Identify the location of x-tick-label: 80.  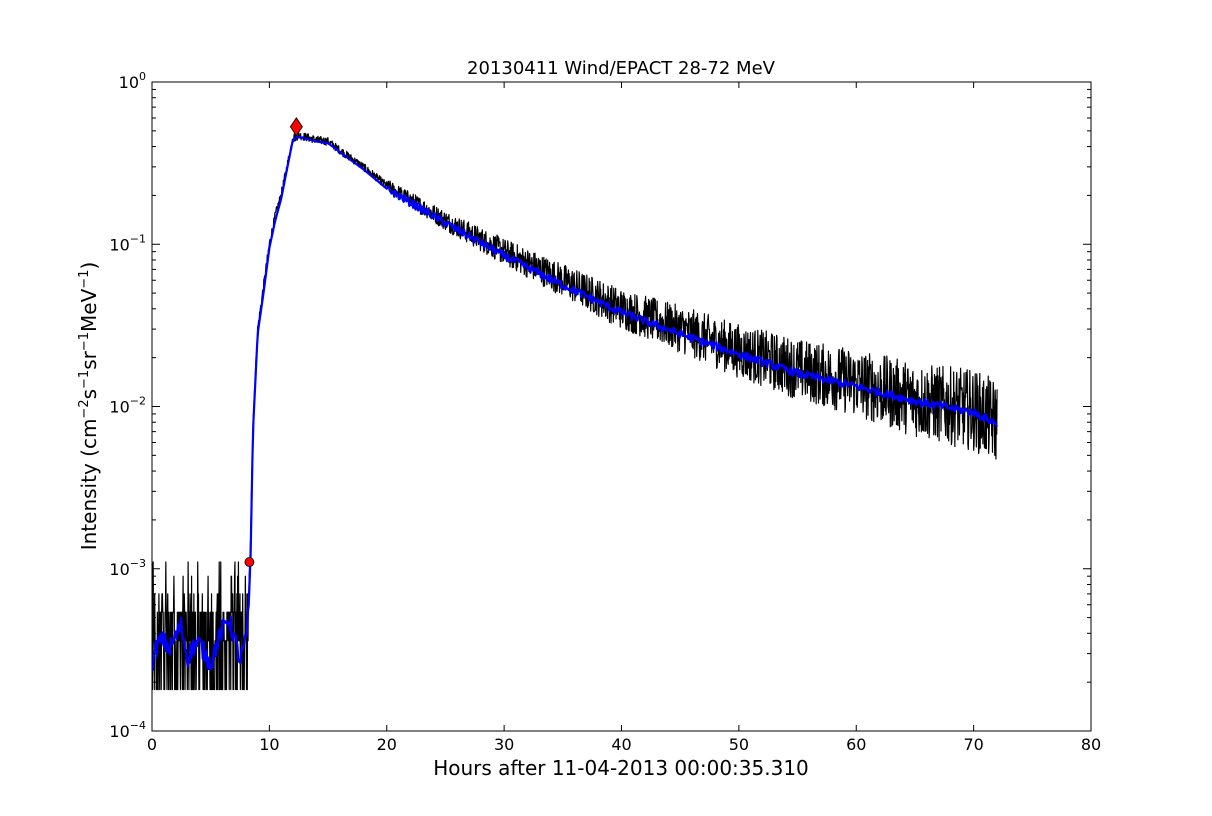
(1091, 744).